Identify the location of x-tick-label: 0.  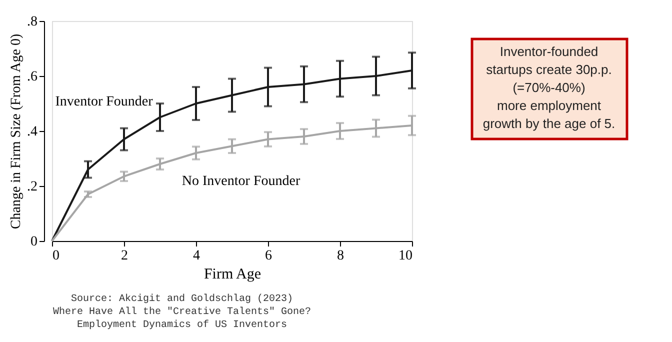
(56, 256).